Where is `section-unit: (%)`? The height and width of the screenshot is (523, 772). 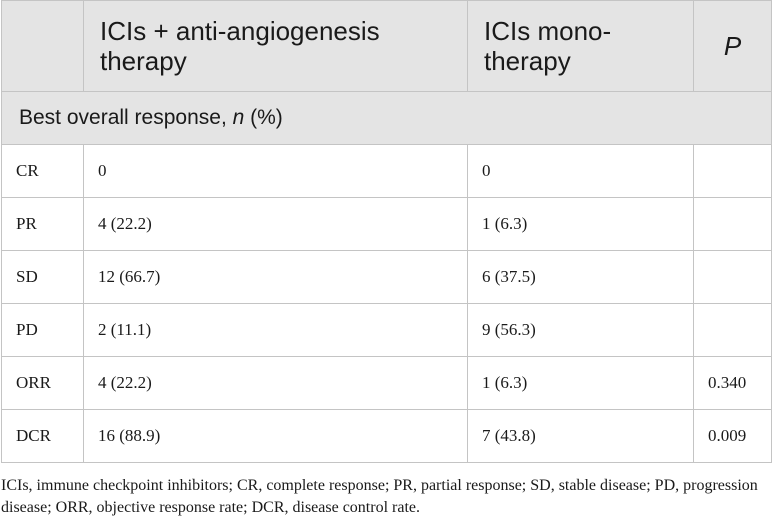
section-unit: (%) is located at coordinates (263, 117).